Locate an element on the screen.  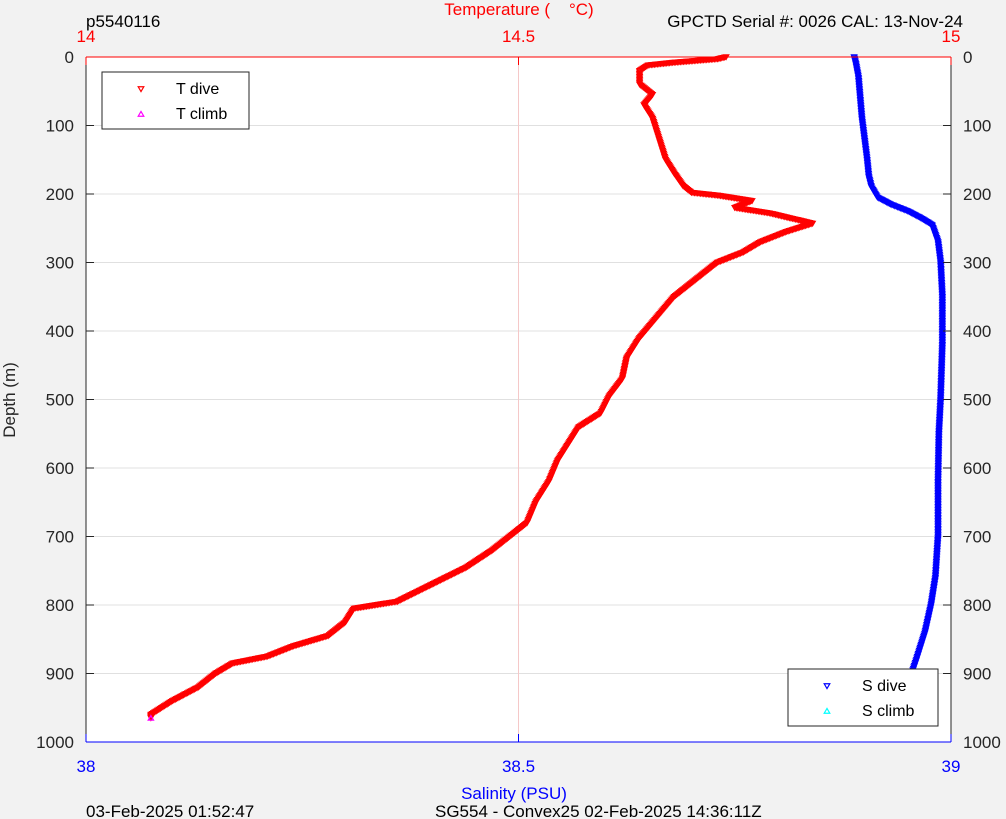
legend-temperature-box is located at coordinates (175, 100).